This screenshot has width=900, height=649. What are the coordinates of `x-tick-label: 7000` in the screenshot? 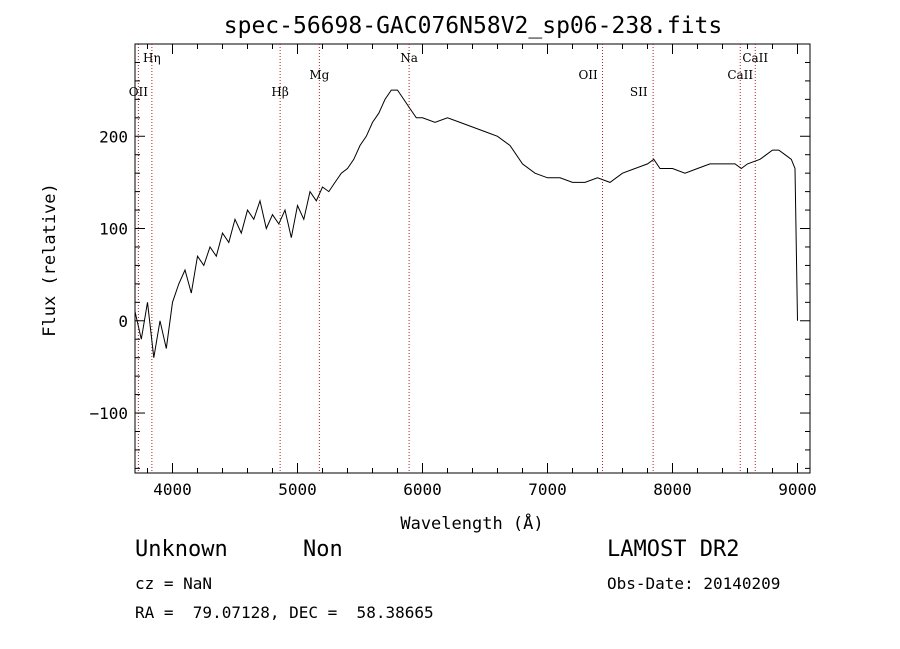 It's located at (547, 489).